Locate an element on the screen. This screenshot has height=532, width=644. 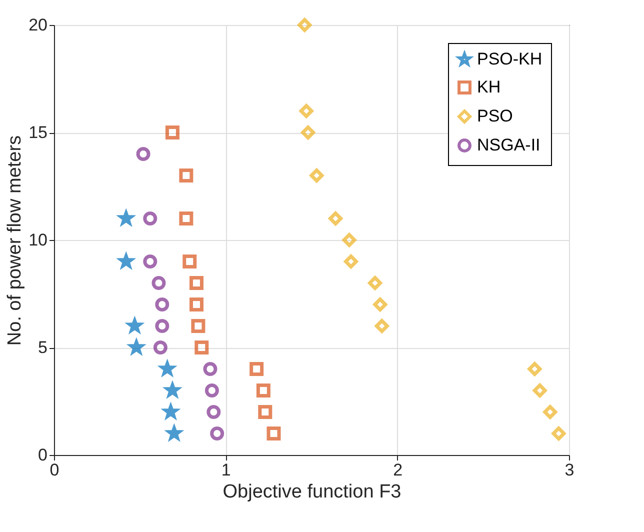
legend-label: PSO-KH is located at coordinates (509, 59).